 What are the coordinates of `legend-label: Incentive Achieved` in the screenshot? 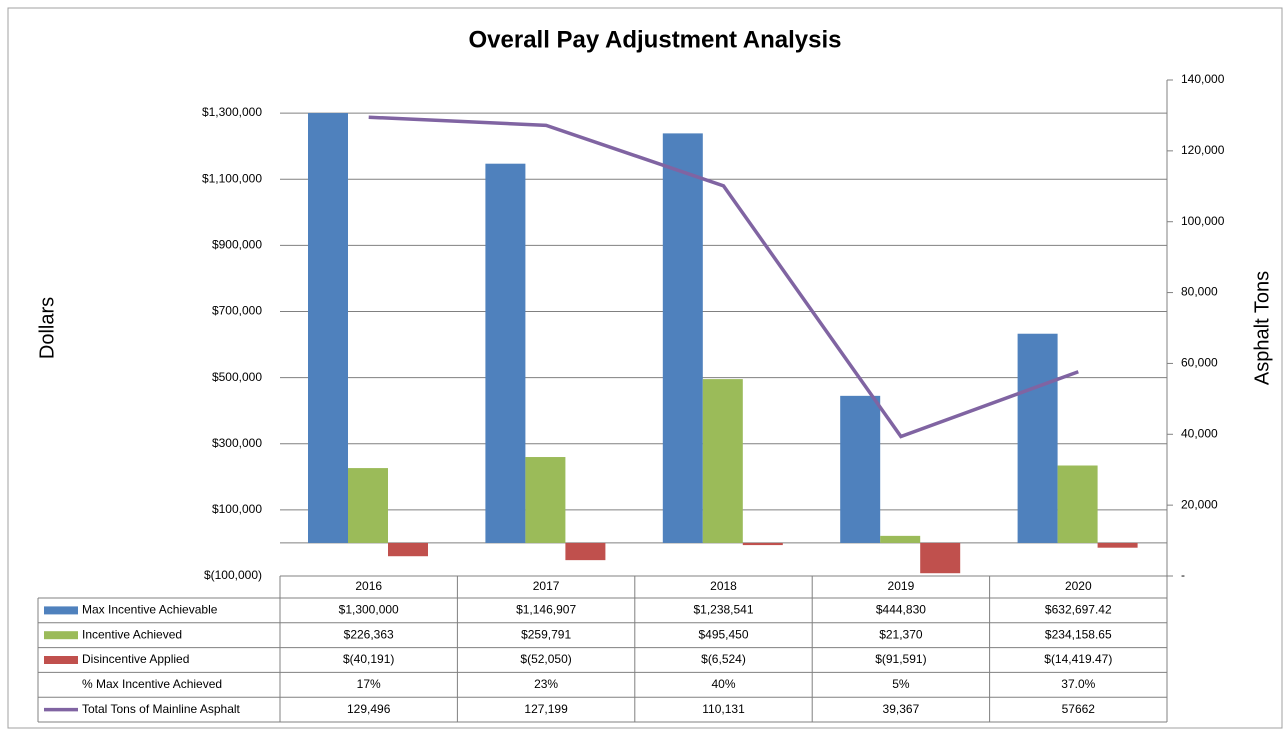 It's located at (132, 634).